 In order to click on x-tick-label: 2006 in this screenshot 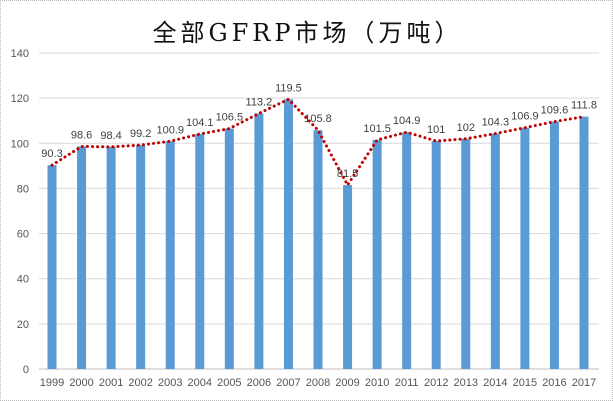, I will do `click(259, 383)`.